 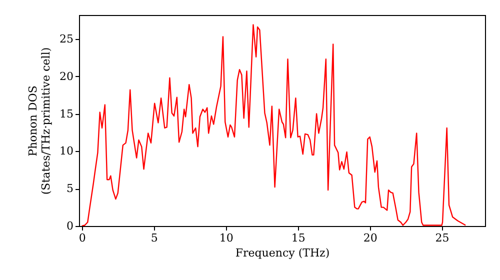 What do you see at coordinates (282, 253) in the screenshot?
I see `x-axis-title: Frequency (THz)` at bounding box center [282, 253].